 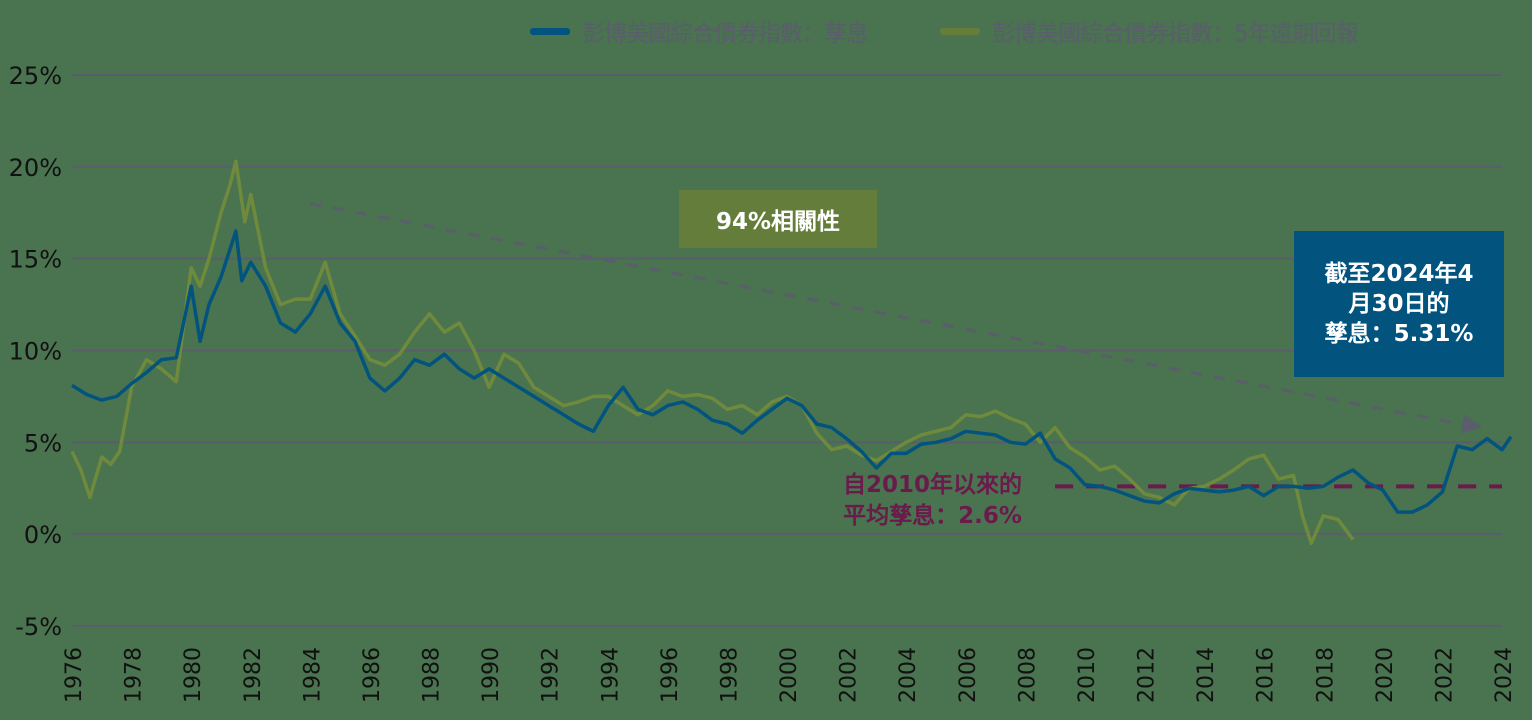 What do you see at coordinates (1504, 675) in the screenshot?
I see `x-tick-label: 2024` at bounding box center [1504, 675].